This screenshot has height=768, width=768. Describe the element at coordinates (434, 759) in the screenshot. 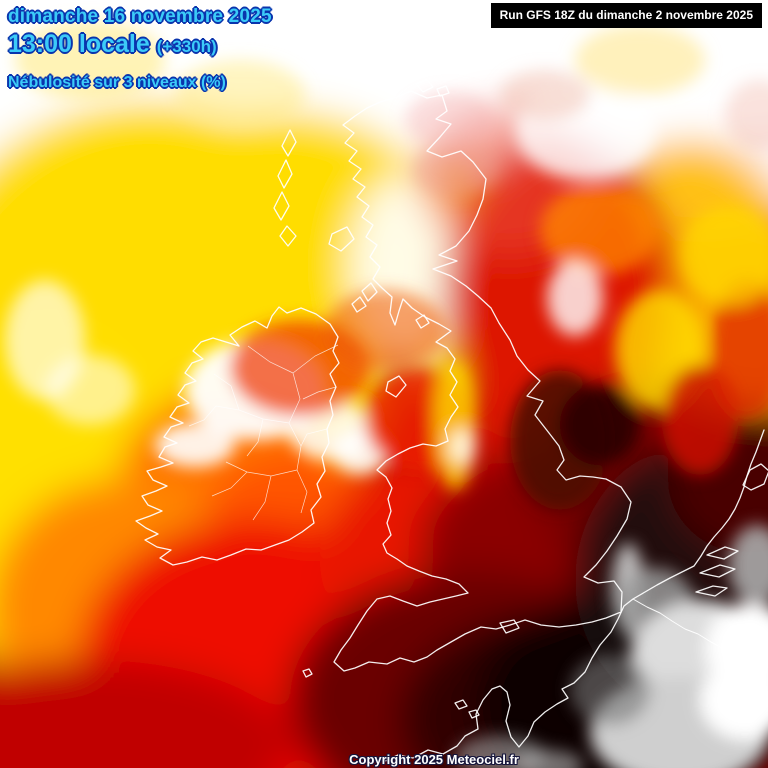

I see `copyright-notice: Copyright 2025 Meteociel.fr` at that location.